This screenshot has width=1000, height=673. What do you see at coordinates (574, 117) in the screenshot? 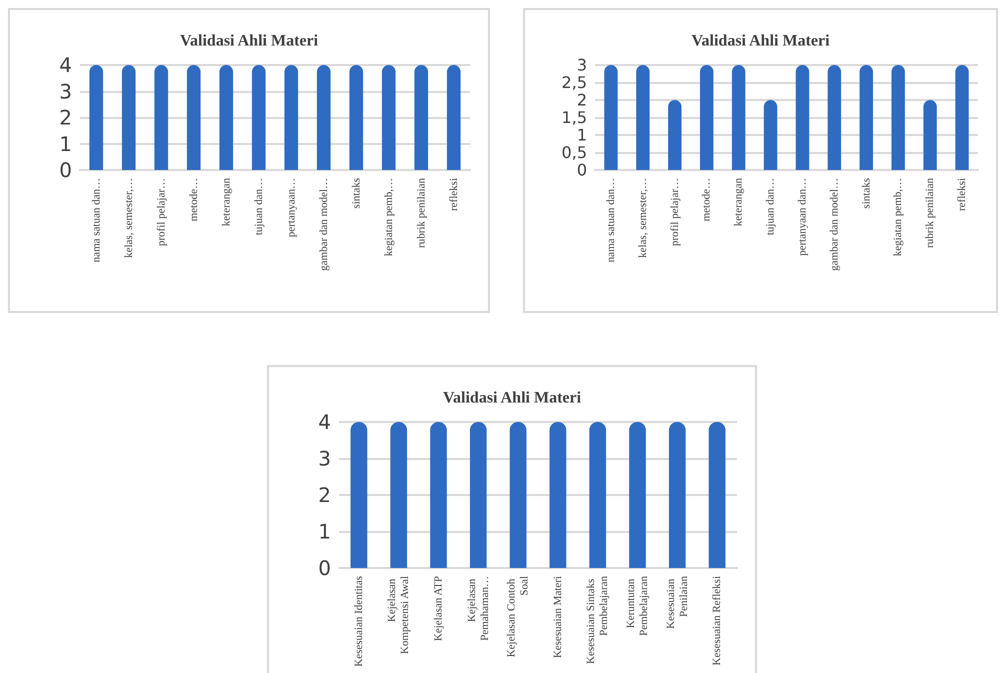
I see `y-tick-label: 1,5` at bounding box center [574, 117].